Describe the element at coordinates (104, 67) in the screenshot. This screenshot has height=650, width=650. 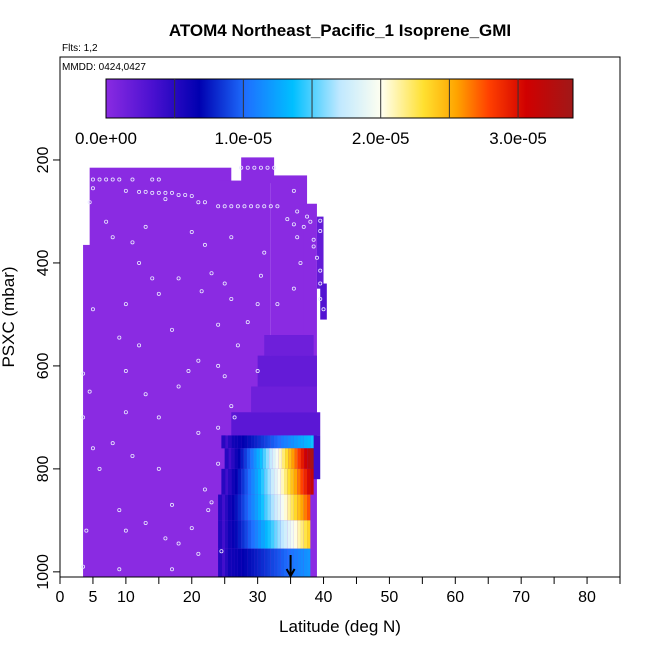
I see `dates-note: MMDD: 0424,0427` at that location.